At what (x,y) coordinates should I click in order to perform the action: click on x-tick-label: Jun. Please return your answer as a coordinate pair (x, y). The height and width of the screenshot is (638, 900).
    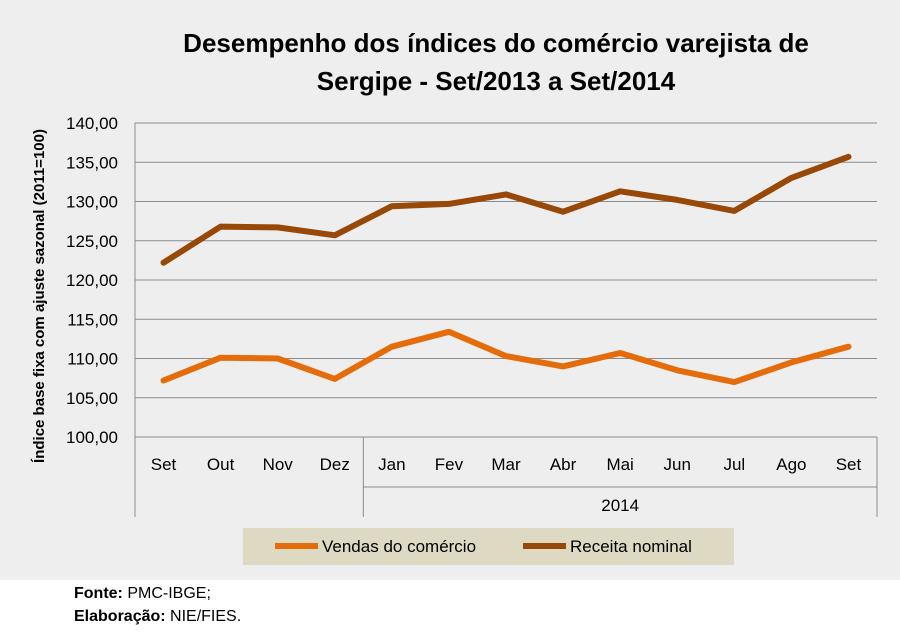
    Looking at the image, I should click on (677, 464).